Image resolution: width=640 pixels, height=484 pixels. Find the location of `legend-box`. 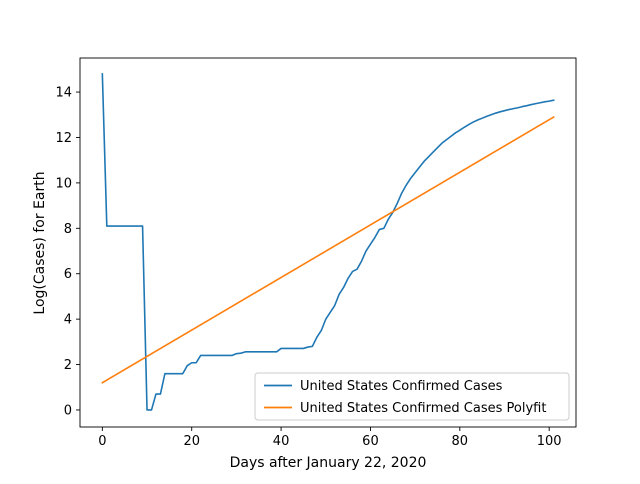

legend-box is located at coordinates (412, 396).